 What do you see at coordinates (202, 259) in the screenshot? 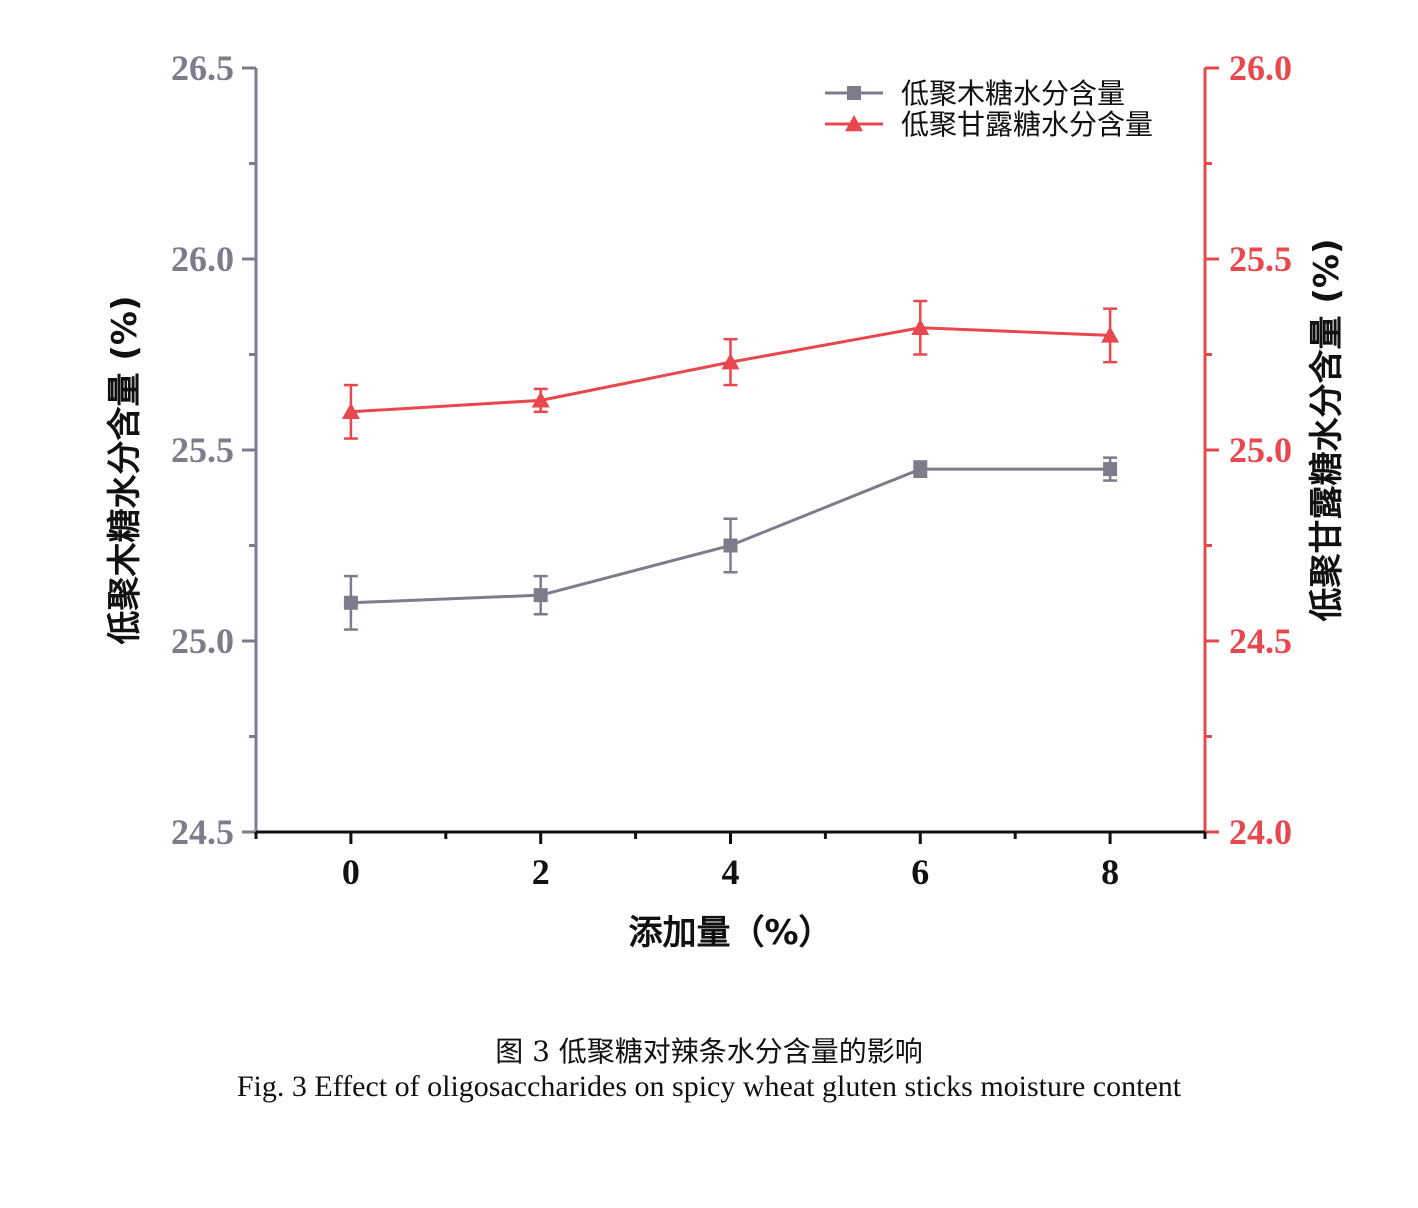
I see `left-tick-label: 26.0` at bounding box center [202, 259].